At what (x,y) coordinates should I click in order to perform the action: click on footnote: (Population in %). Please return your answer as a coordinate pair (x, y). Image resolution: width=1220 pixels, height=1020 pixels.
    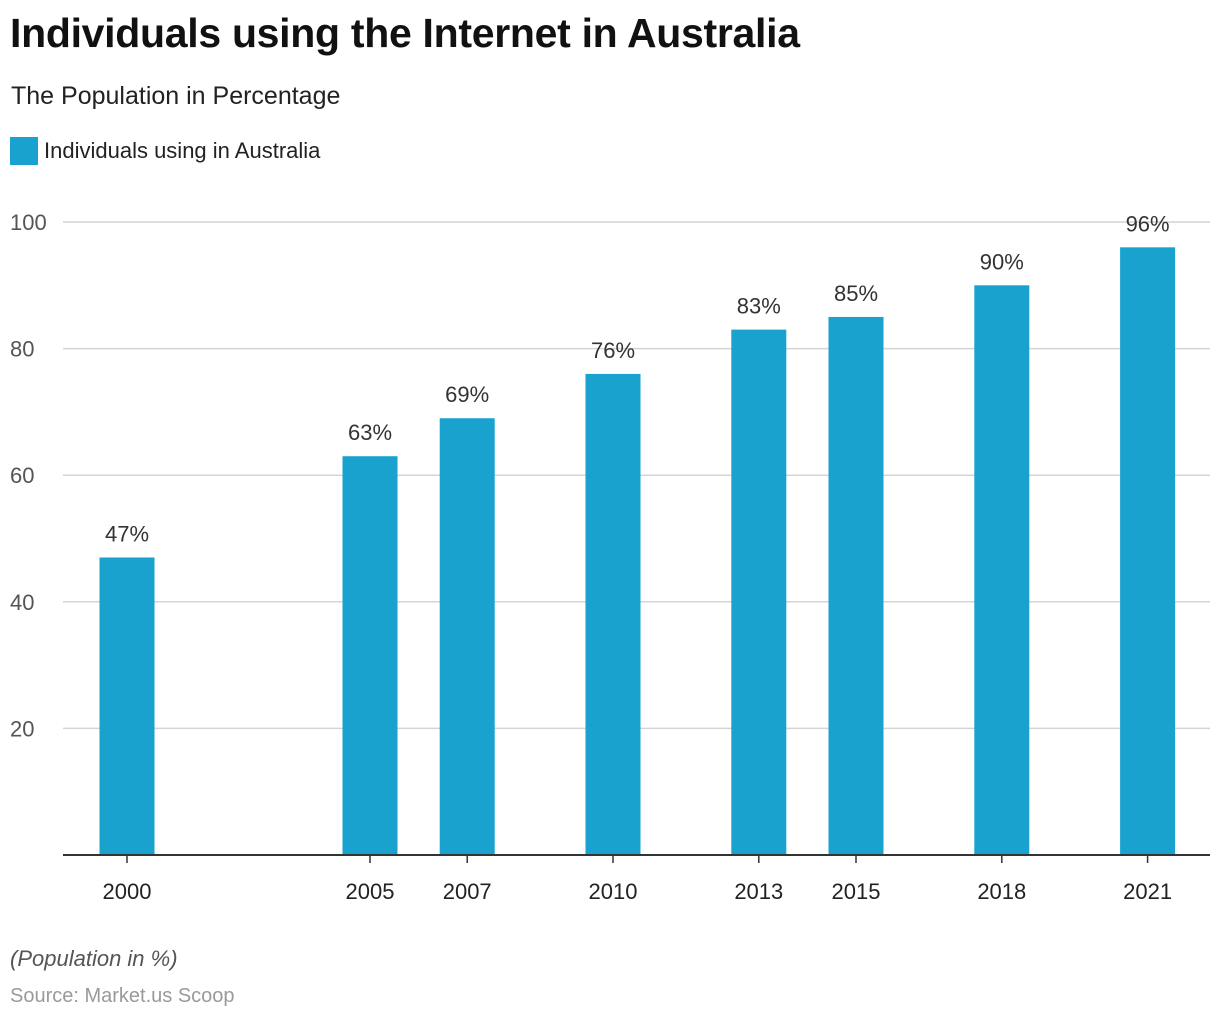
    Looking at the image, I should click on (94, 958).